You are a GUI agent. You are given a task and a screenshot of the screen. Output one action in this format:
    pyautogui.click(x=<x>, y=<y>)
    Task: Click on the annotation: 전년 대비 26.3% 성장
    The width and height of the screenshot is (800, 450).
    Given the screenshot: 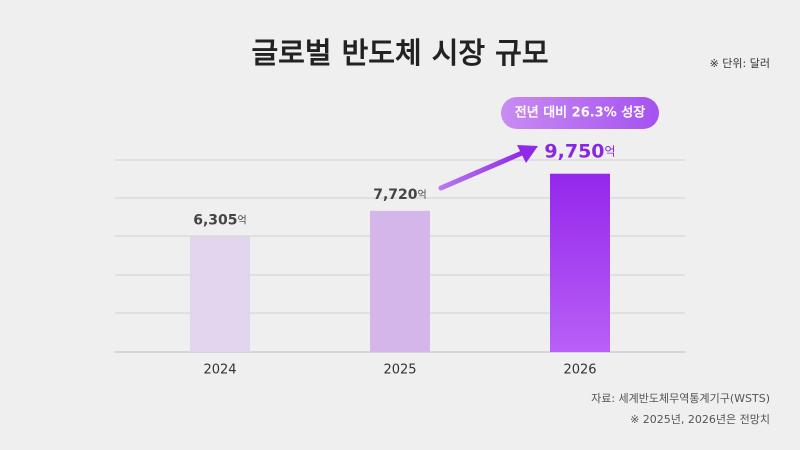 What is the action you would take?
    pyautogui.click(x=580, y=113)
    